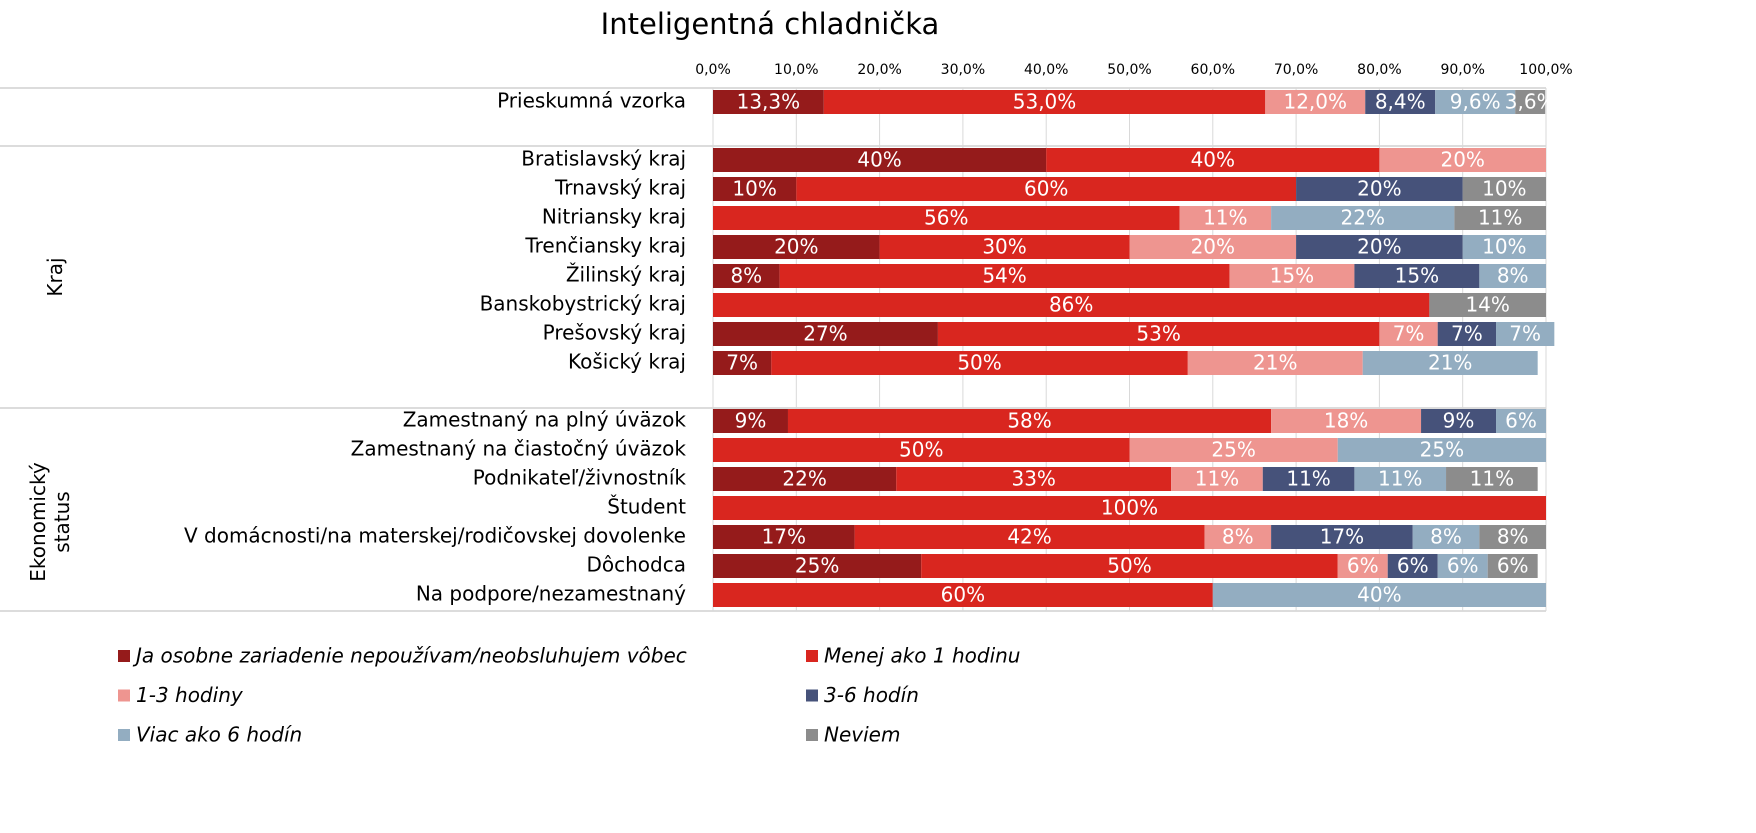 The width and height of the screenshot is (1756, 833). I want to click on x-tick-label: 0,0%, so click(713, 70).